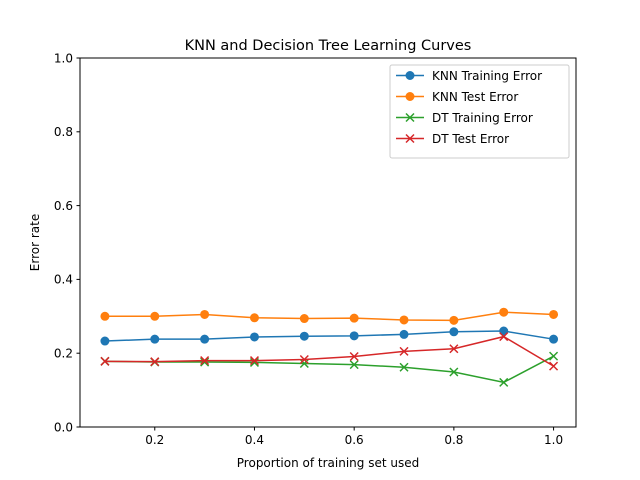 Image resolution: width=640 pixels, height=480 pixels. Describe the element at coordinates (487, 76) in the screenshot. I see `legend-label: KNN Training Error` at that location.